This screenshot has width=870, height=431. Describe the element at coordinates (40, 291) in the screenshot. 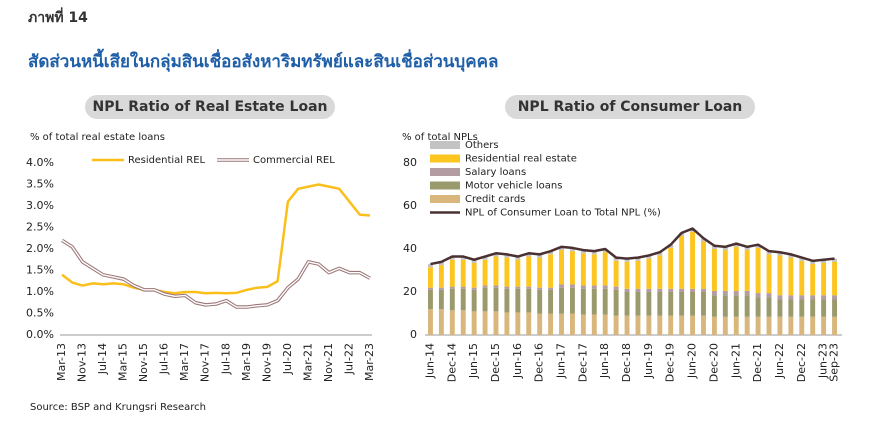

I see `y-tick-label: 1.0%` at that location.